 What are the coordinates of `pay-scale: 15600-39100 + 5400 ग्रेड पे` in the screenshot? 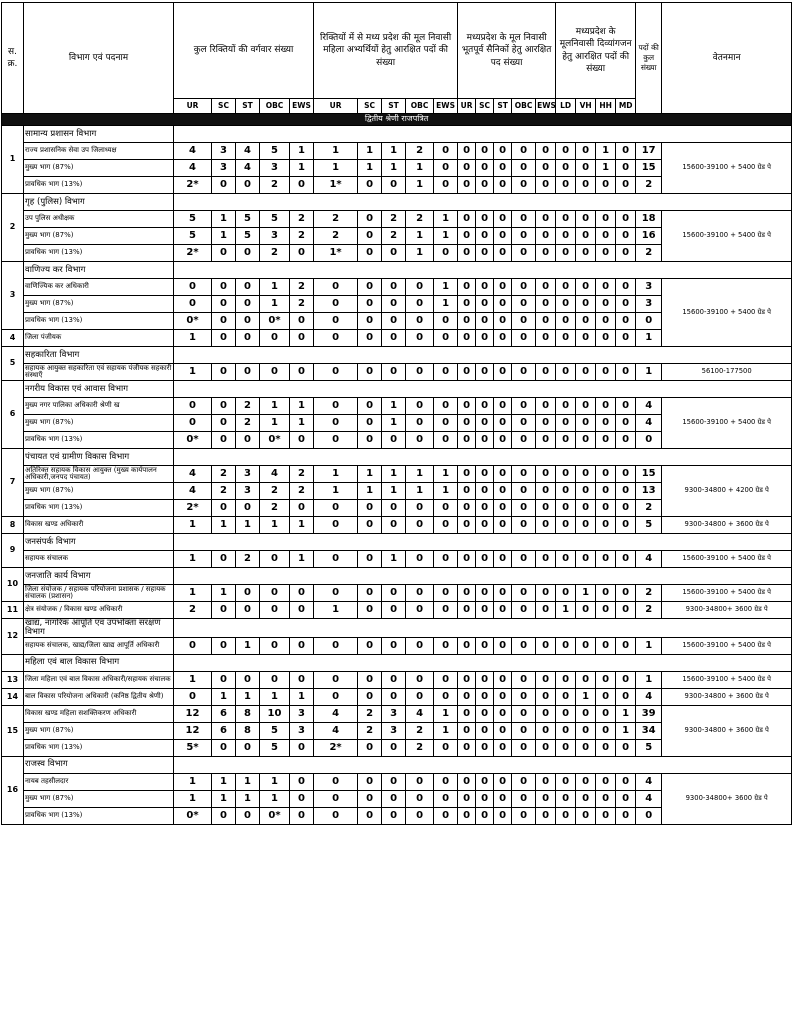 It's located at (726, 679).